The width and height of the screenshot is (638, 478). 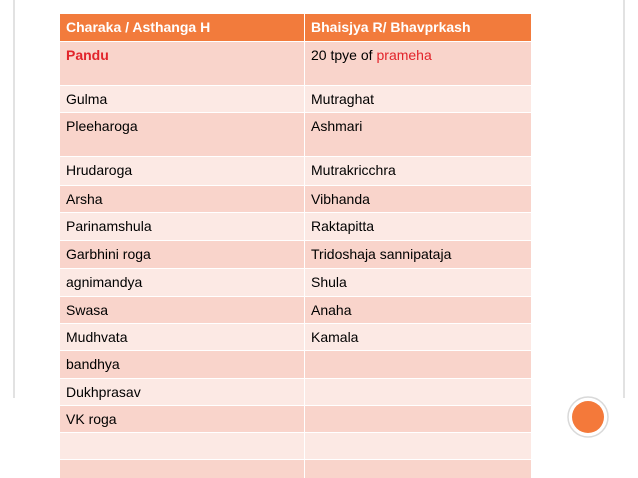 I want to click on table-cell: Arsha, so click(x=182, y=199).